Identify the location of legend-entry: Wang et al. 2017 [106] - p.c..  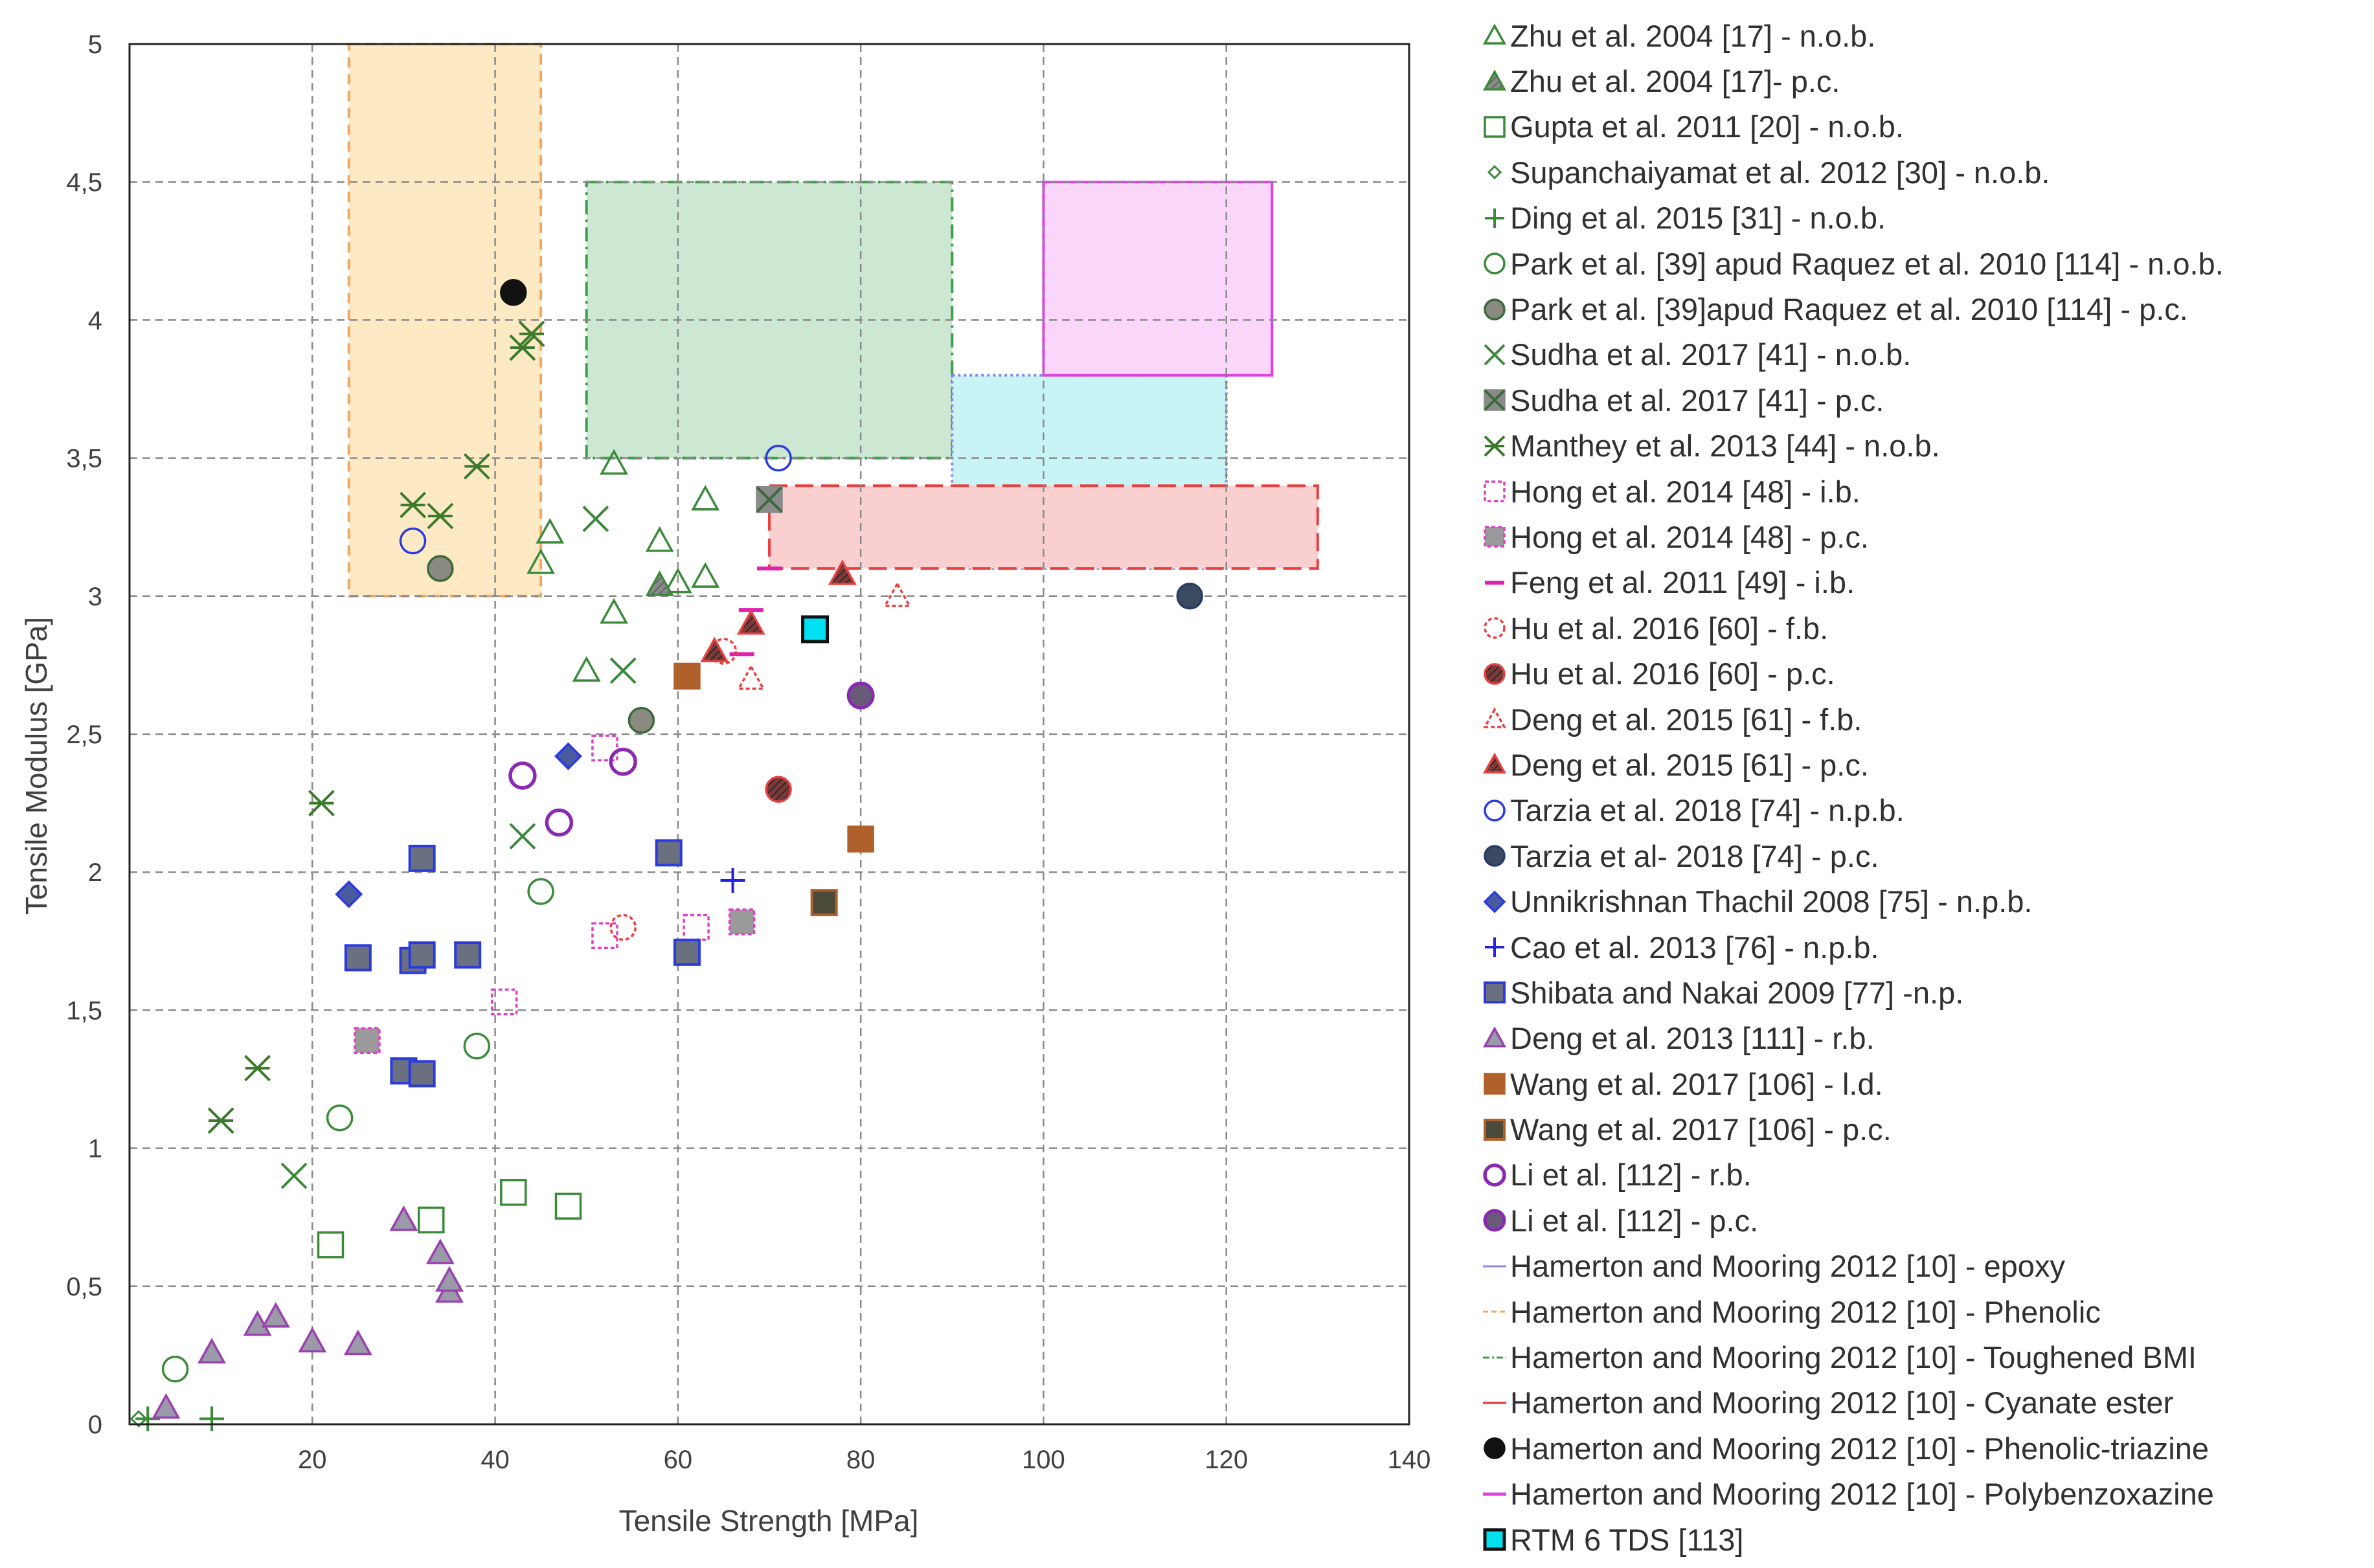
(1925, 1129).